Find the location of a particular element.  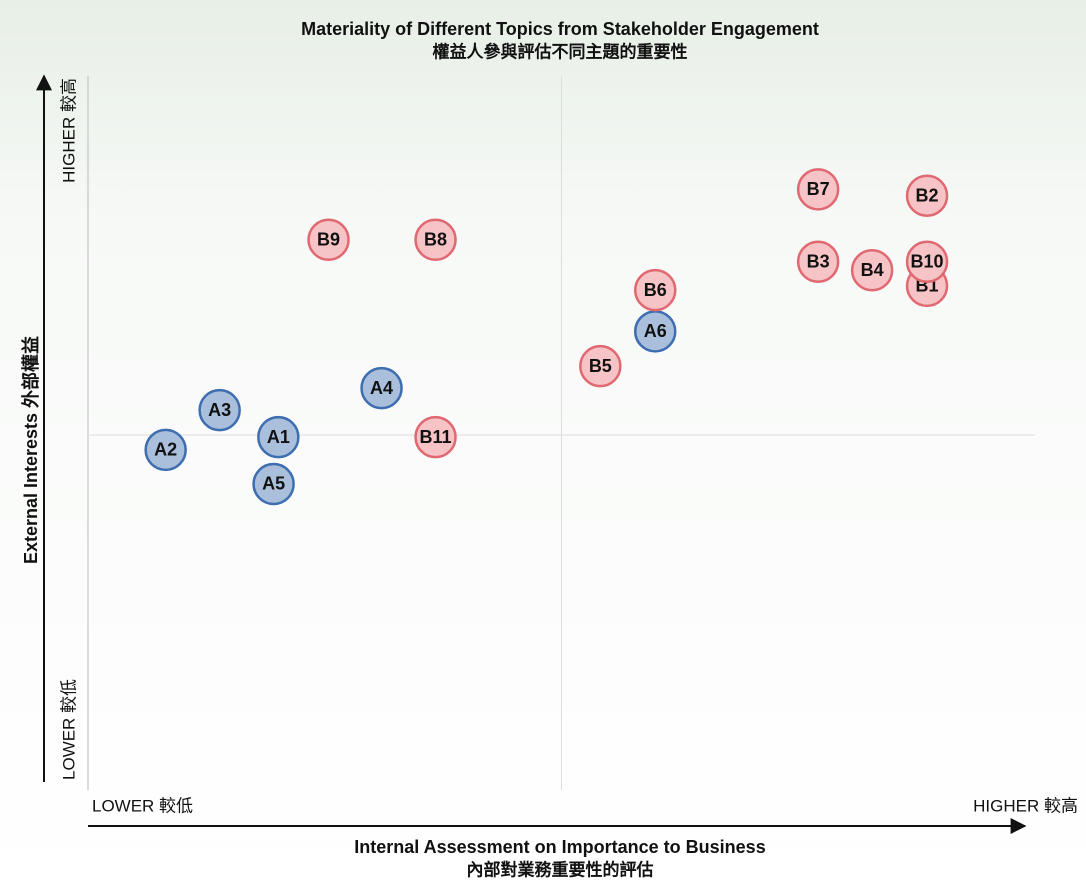

bubble-label: B6 is located at coordinates (655, 290).